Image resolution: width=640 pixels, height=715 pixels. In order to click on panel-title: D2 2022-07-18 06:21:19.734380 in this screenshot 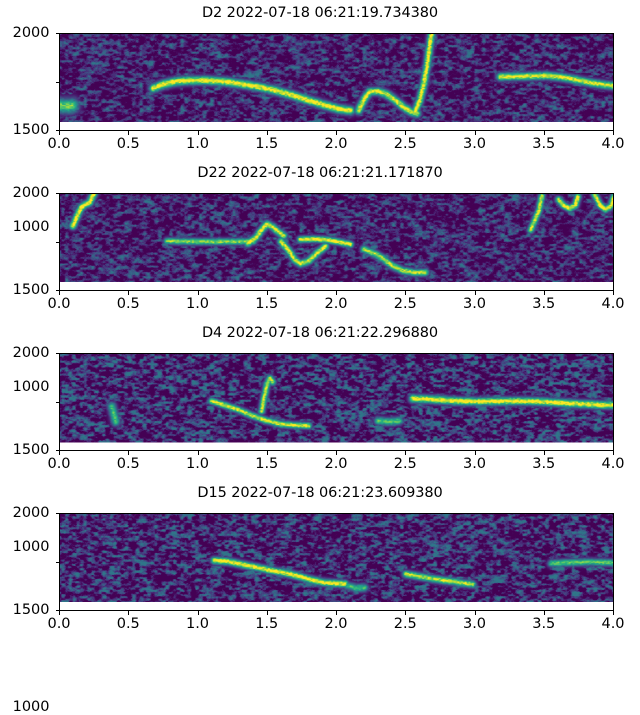, I will do `click(320, 13)`.